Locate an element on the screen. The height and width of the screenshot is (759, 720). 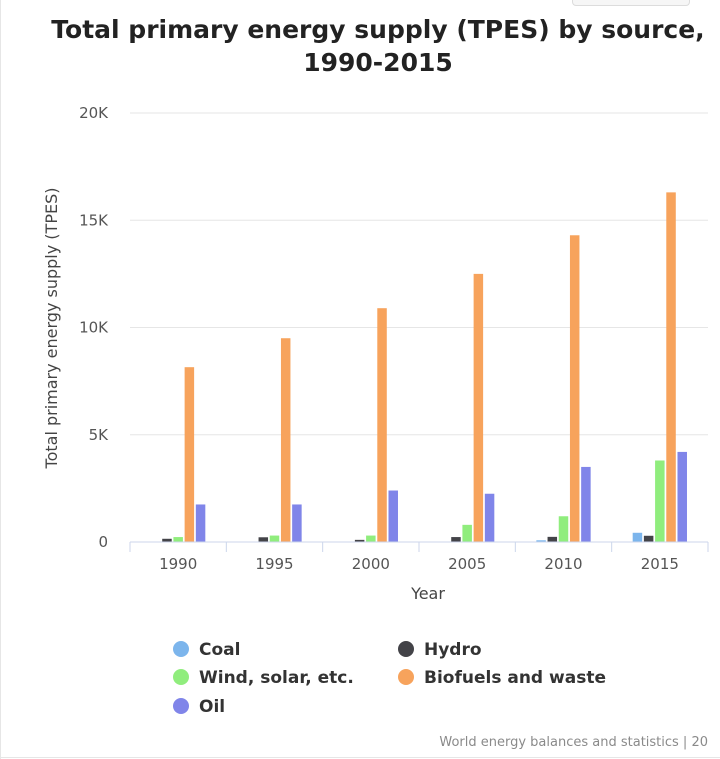
legend-label-wind-solar-etc: Wind, solar, etc. is located at coordinates (276, 678).